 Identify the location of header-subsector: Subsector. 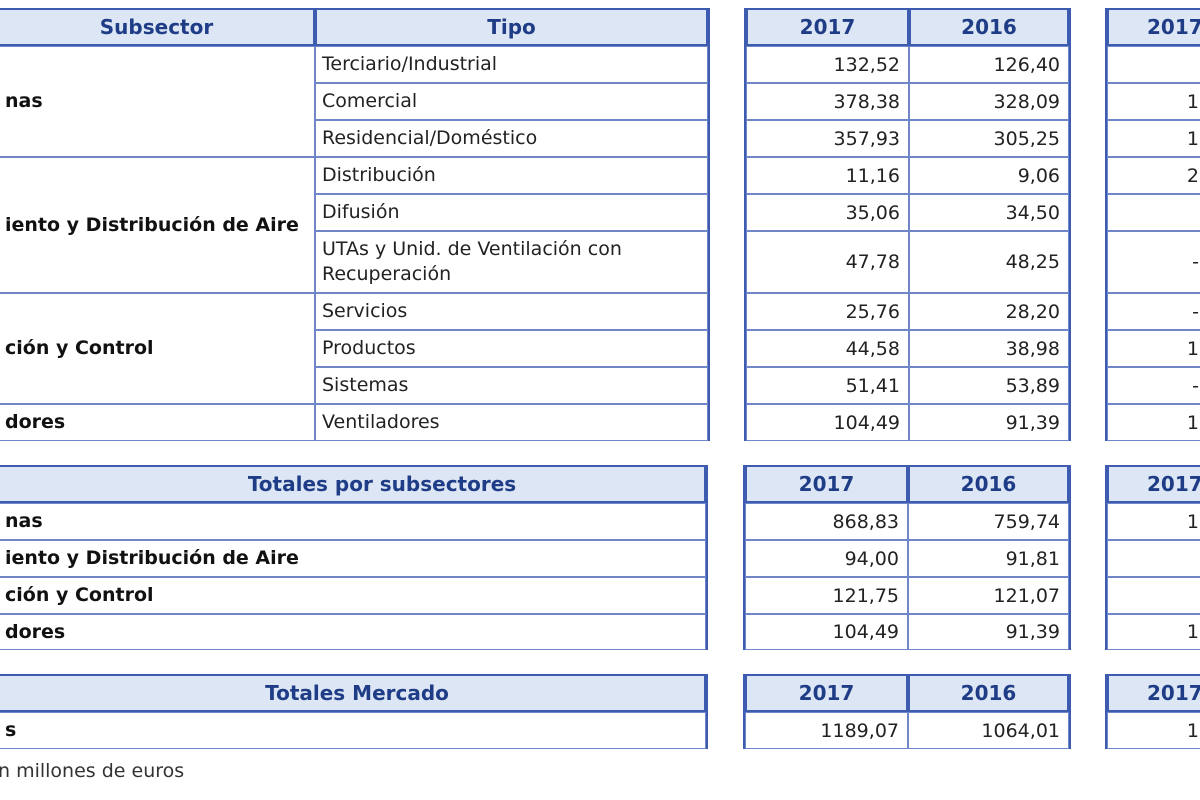
(157, 27).